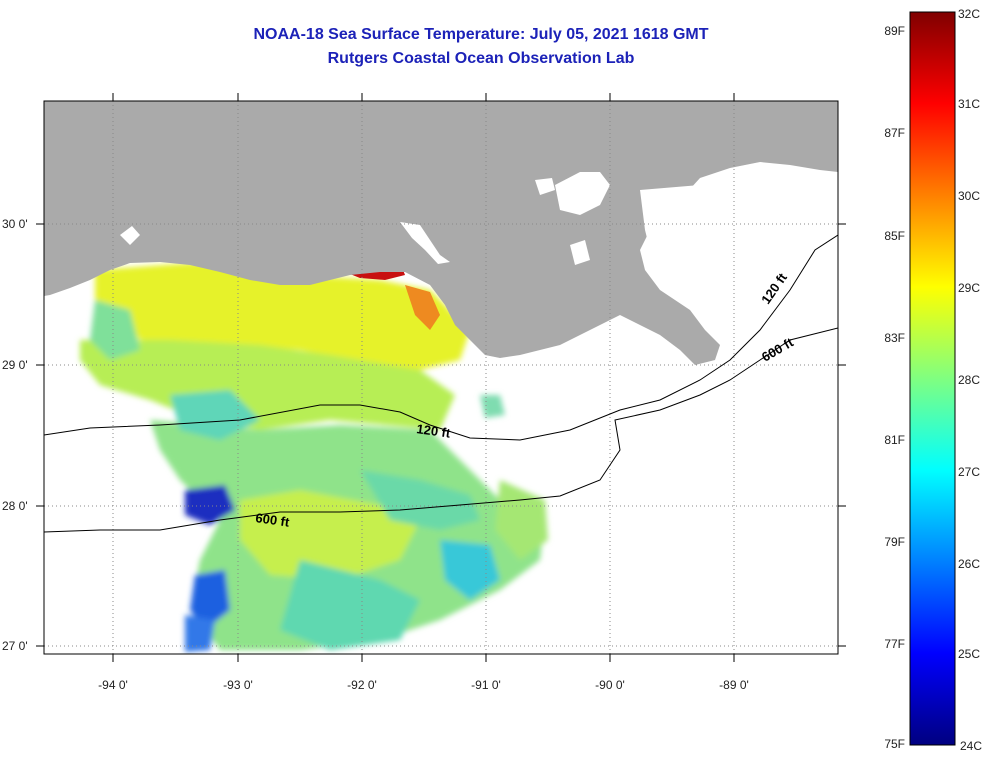 This screenshot has height=761, width=992. I want to click on contour-label-120-a: 120 ft, so click(434, 431).